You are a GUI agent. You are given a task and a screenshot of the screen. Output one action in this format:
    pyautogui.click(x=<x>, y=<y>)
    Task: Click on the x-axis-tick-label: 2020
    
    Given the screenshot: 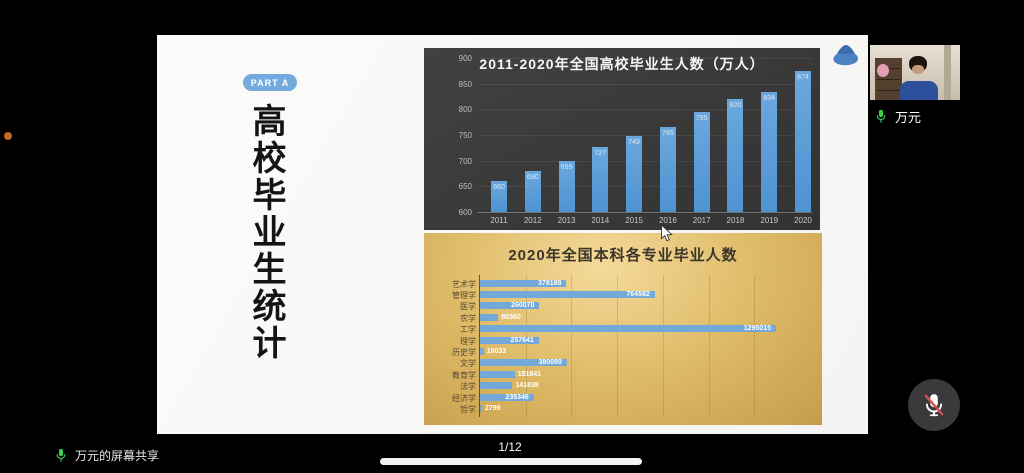 What is the action you would take?
    pyautogui.click(x=803, y=220)
    